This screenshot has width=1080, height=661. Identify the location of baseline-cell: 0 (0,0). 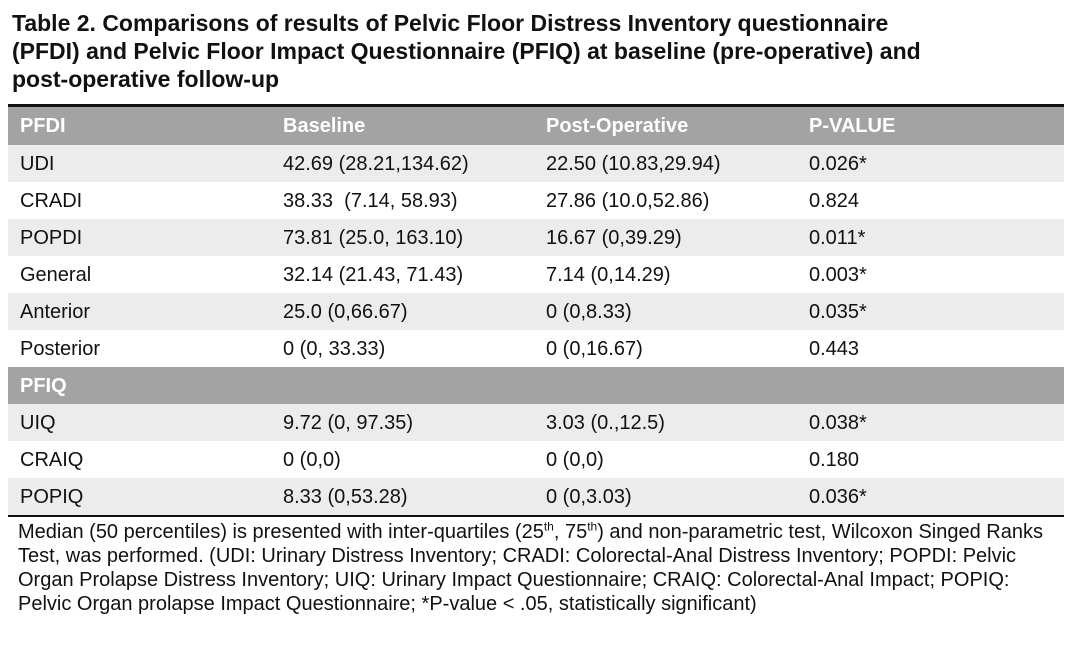
(402, 459).